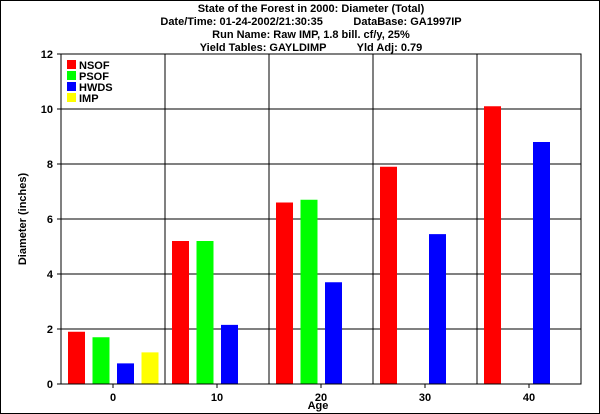 The image size is (600, 414). Describe the element at coordinates (94, 77) in the screenshot. I see `legend-label-psof: PSOF` at that location.